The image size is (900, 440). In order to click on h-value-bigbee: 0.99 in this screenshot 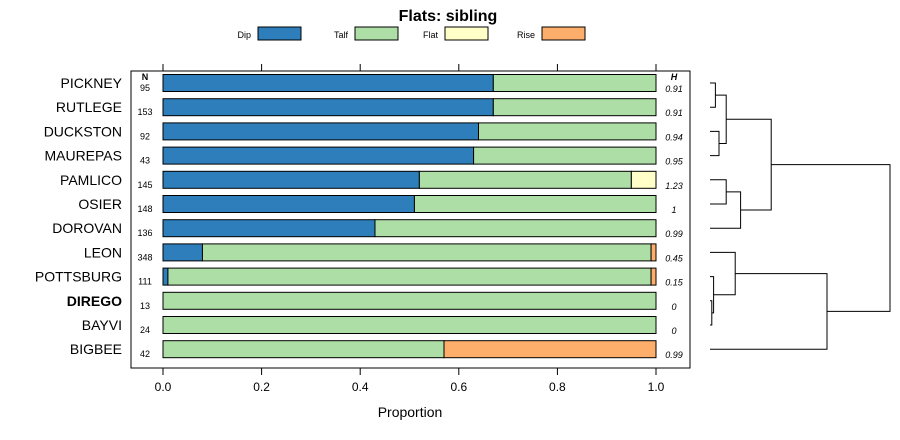, I will do `click(674, 355)`.